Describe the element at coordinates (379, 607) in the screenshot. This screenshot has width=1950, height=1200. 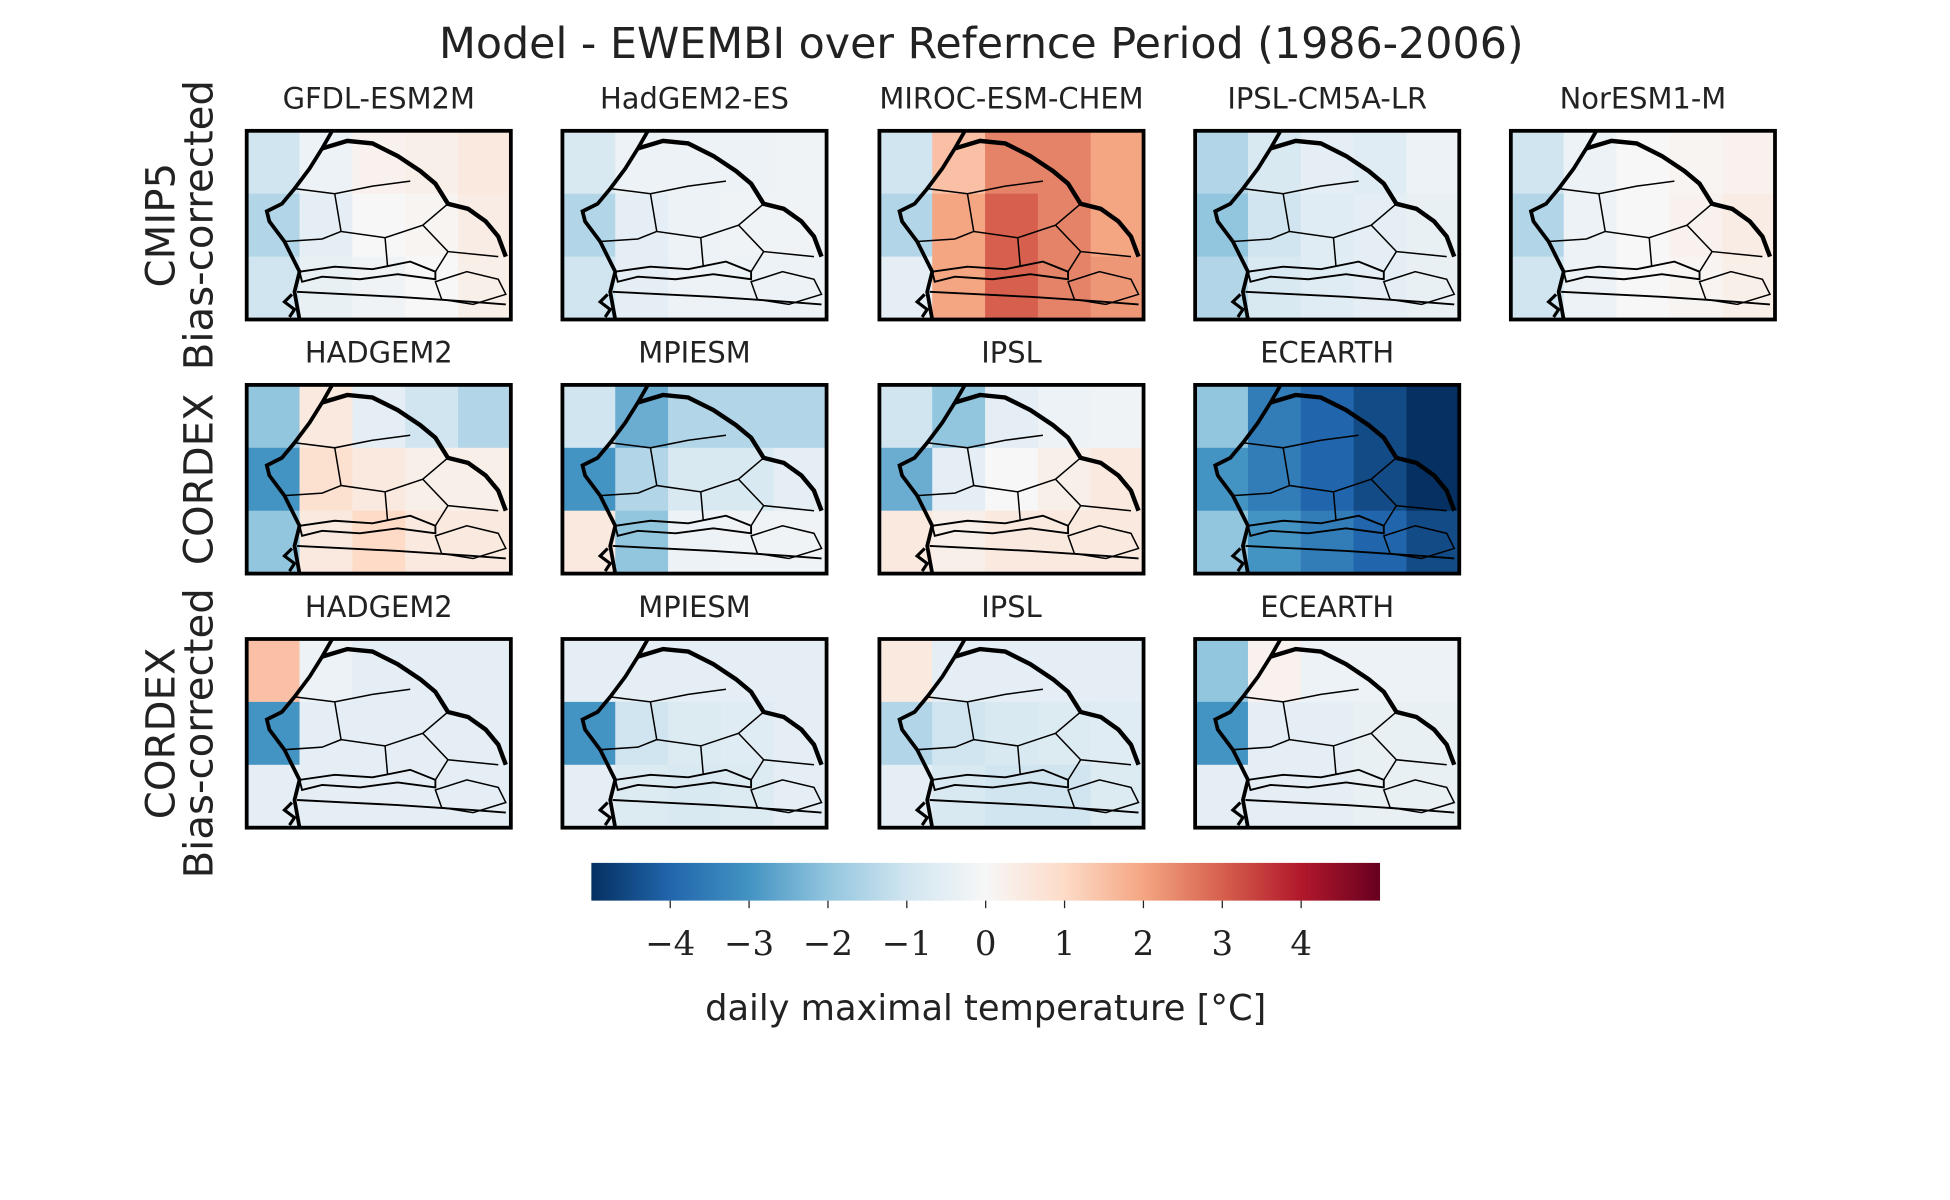
I see `panel-title: HADGEM2` at that location.